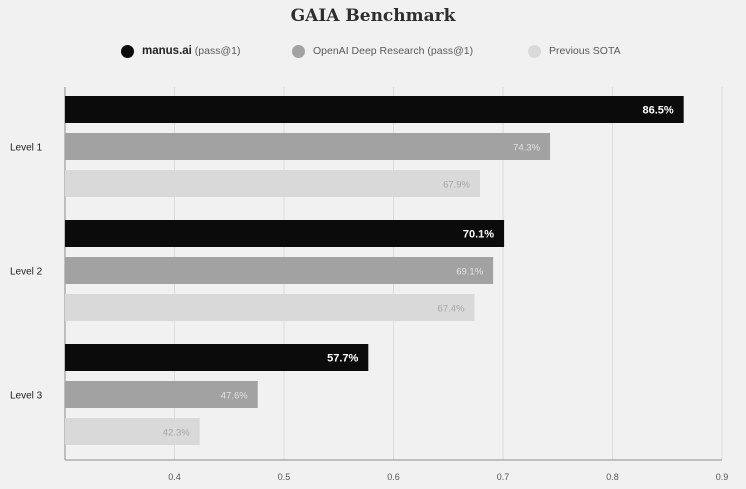 The width and height of the screenshot is (746, 489). I want to click on x-tick-label: 0.4, so click(174, 477).